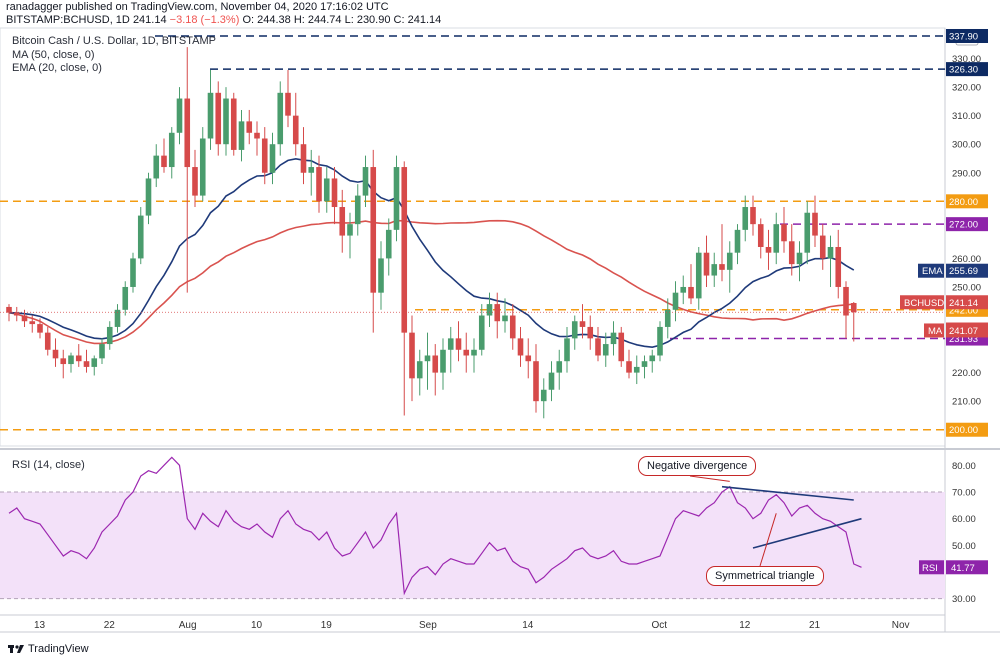  What do you see at coordinates (417, 20) in the screenshot?
I see `close-value: C: 241.14` at bounding box center [417, 20].